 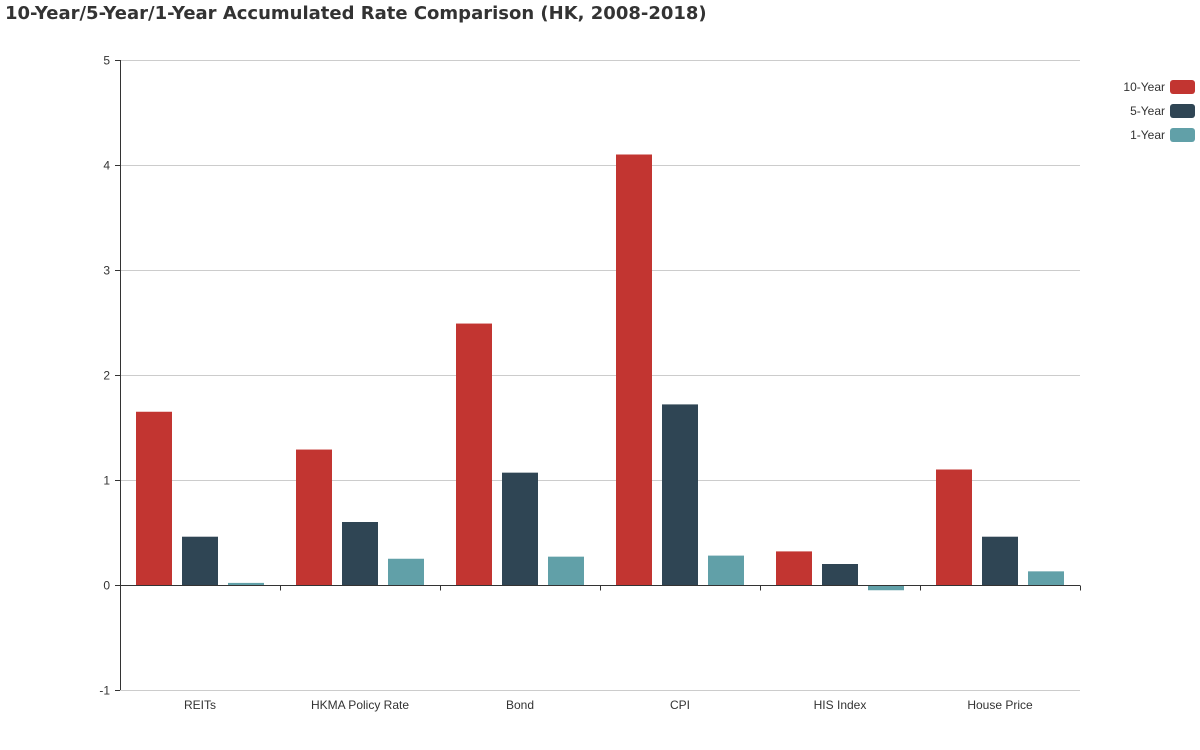 I want to click on y-tick-label: 5, so click(x=106, y=61).